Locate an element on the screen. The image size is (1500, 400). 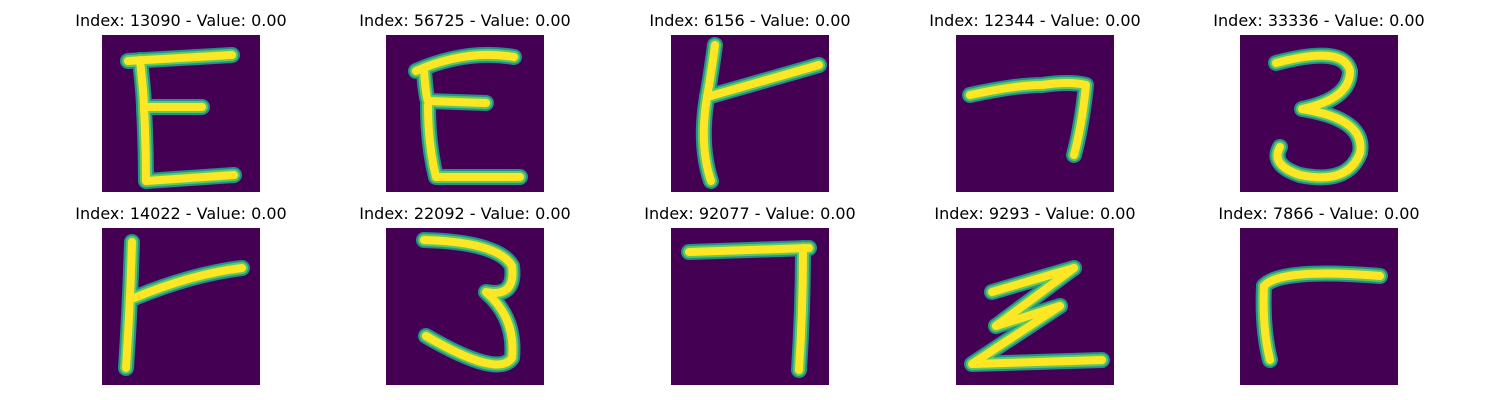
image-panel: Index: 9293 - Value: 0.00 is located at coordinates (1035, 295).